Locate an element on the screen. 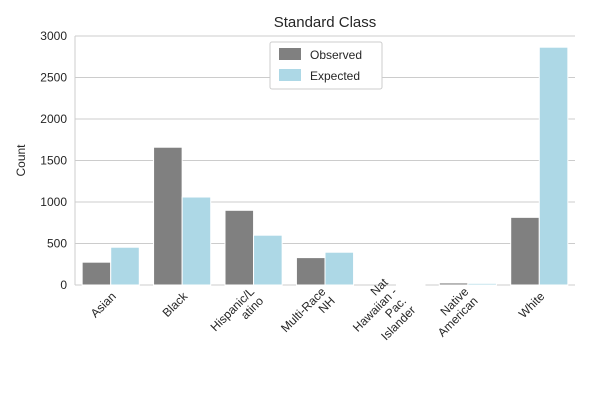 The image size is (590, 400). x-tick-label: Asian is located at coordinates (103, 304).